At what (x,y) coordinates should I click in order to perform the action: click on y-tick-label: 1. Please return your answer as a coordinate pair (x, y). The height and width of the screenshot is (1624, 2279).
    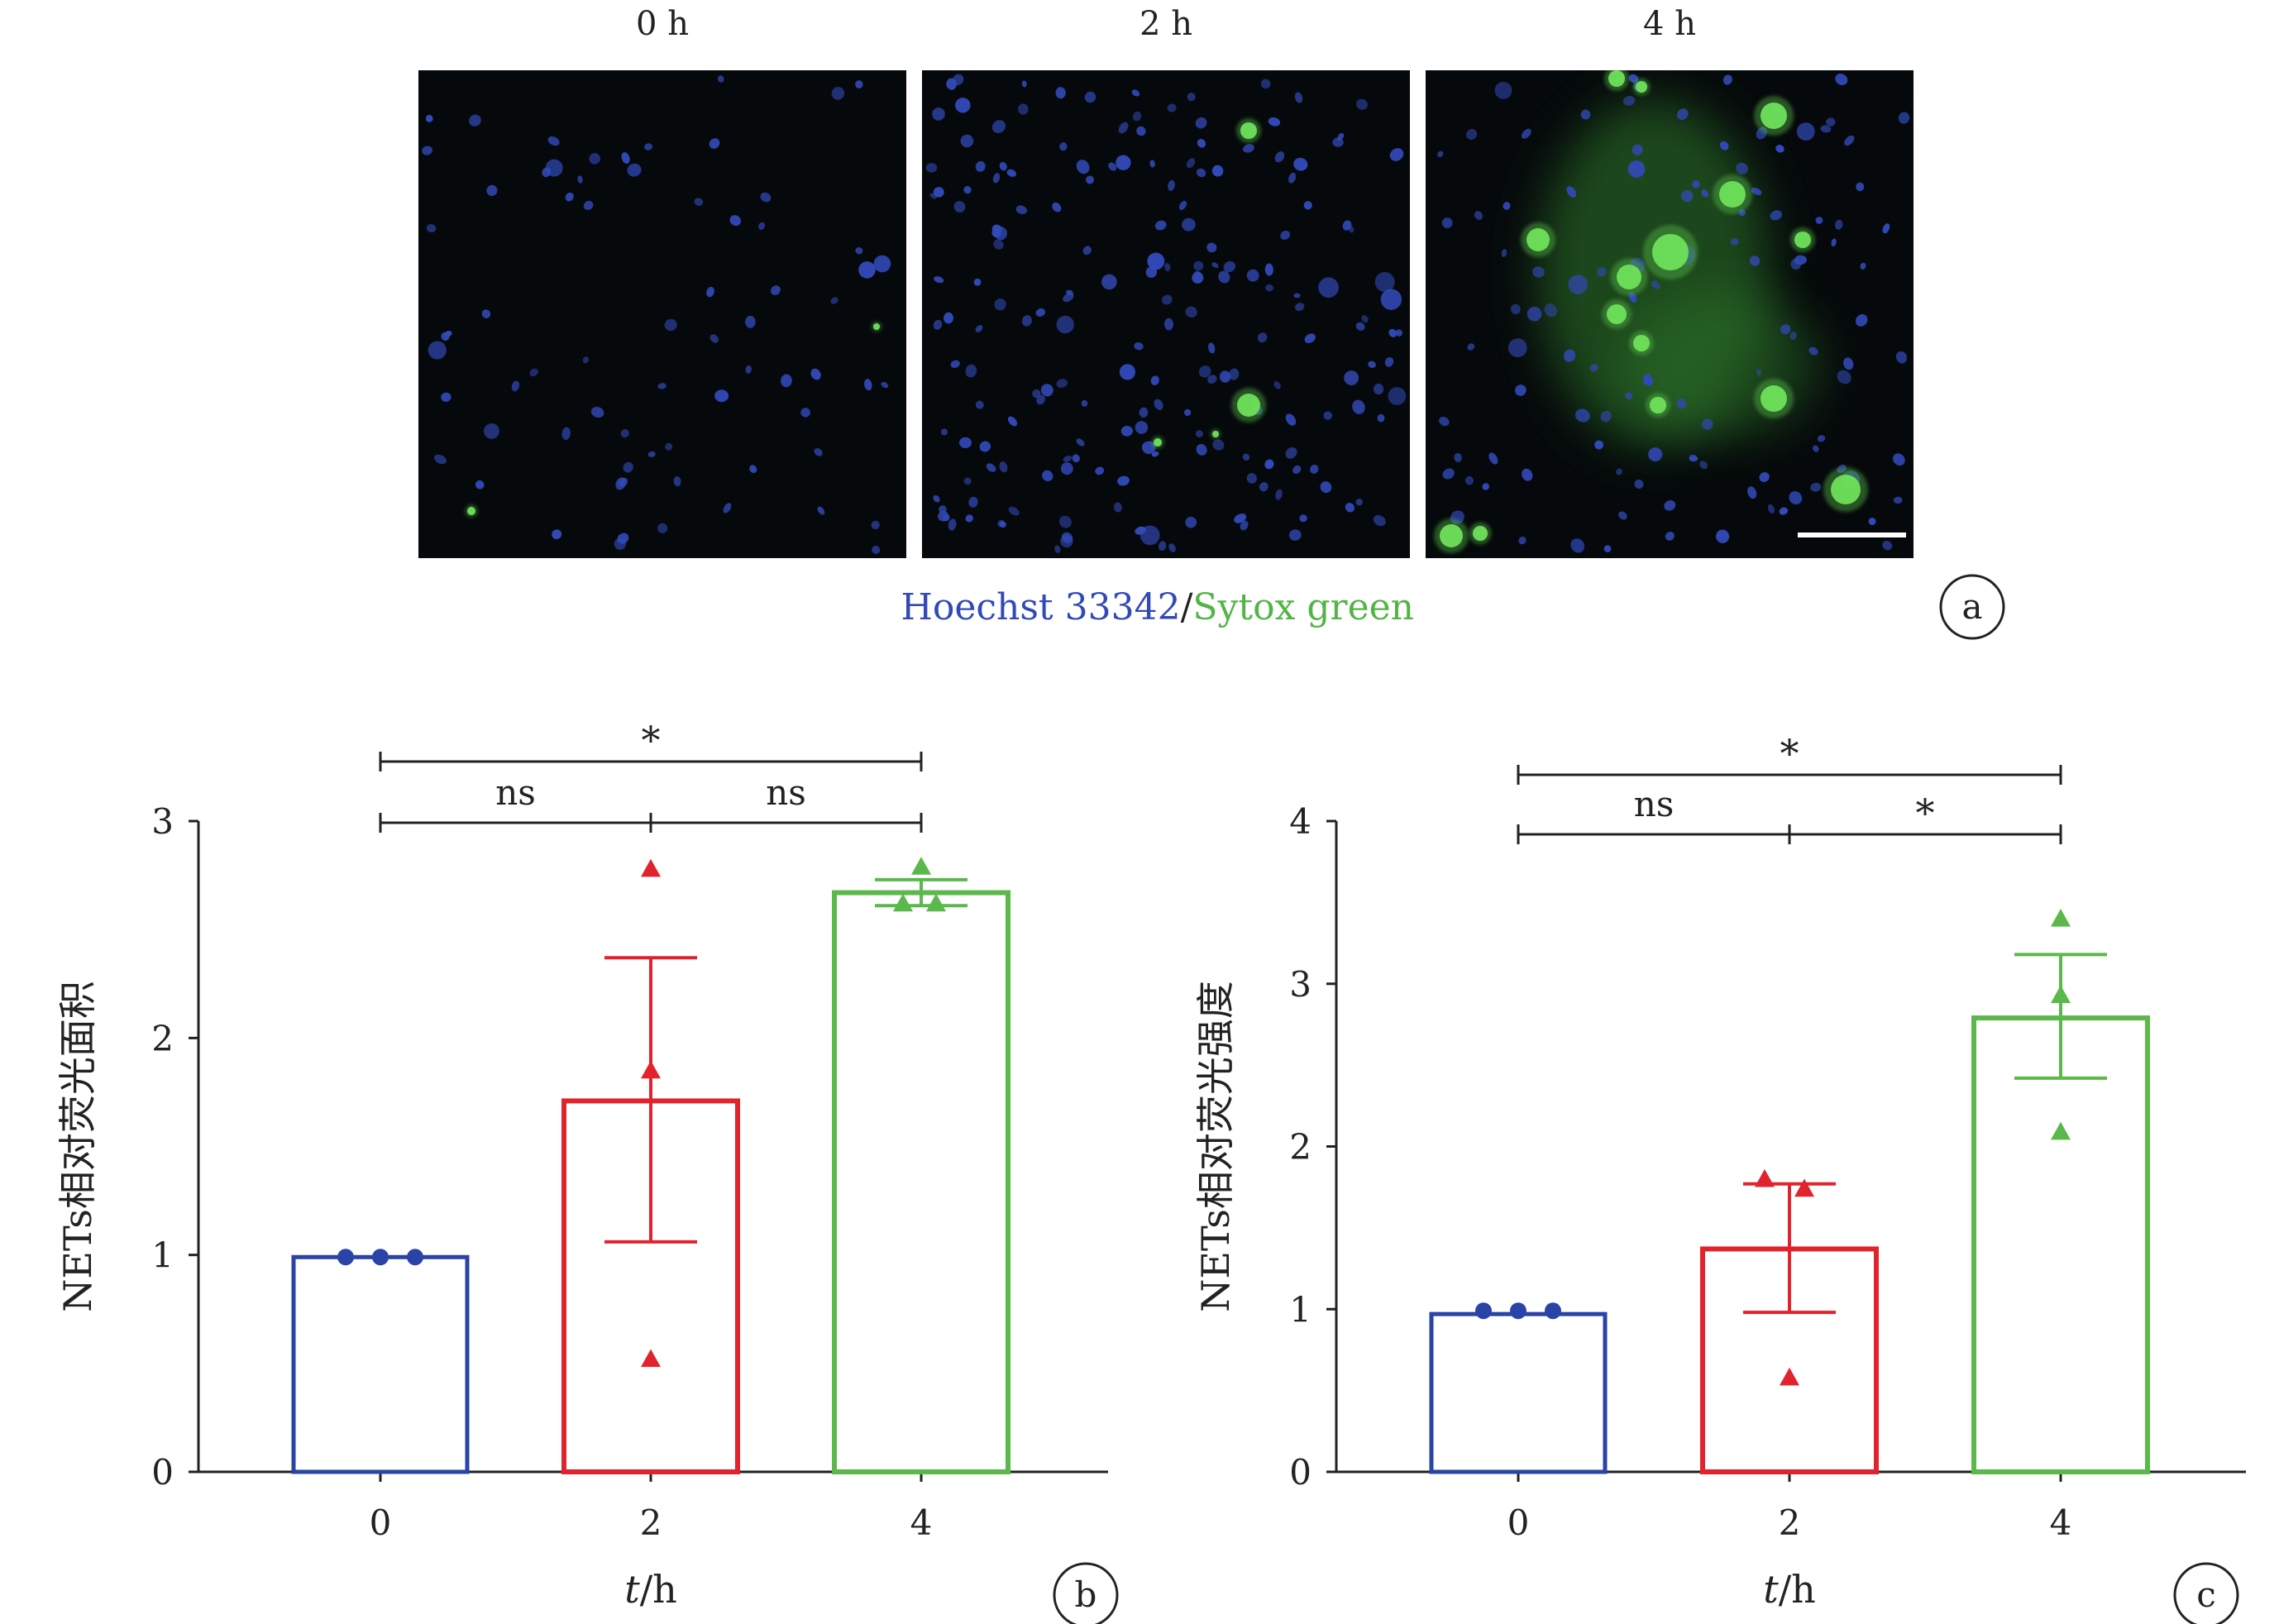
    Looking at the image, I should click on (162, 1255).